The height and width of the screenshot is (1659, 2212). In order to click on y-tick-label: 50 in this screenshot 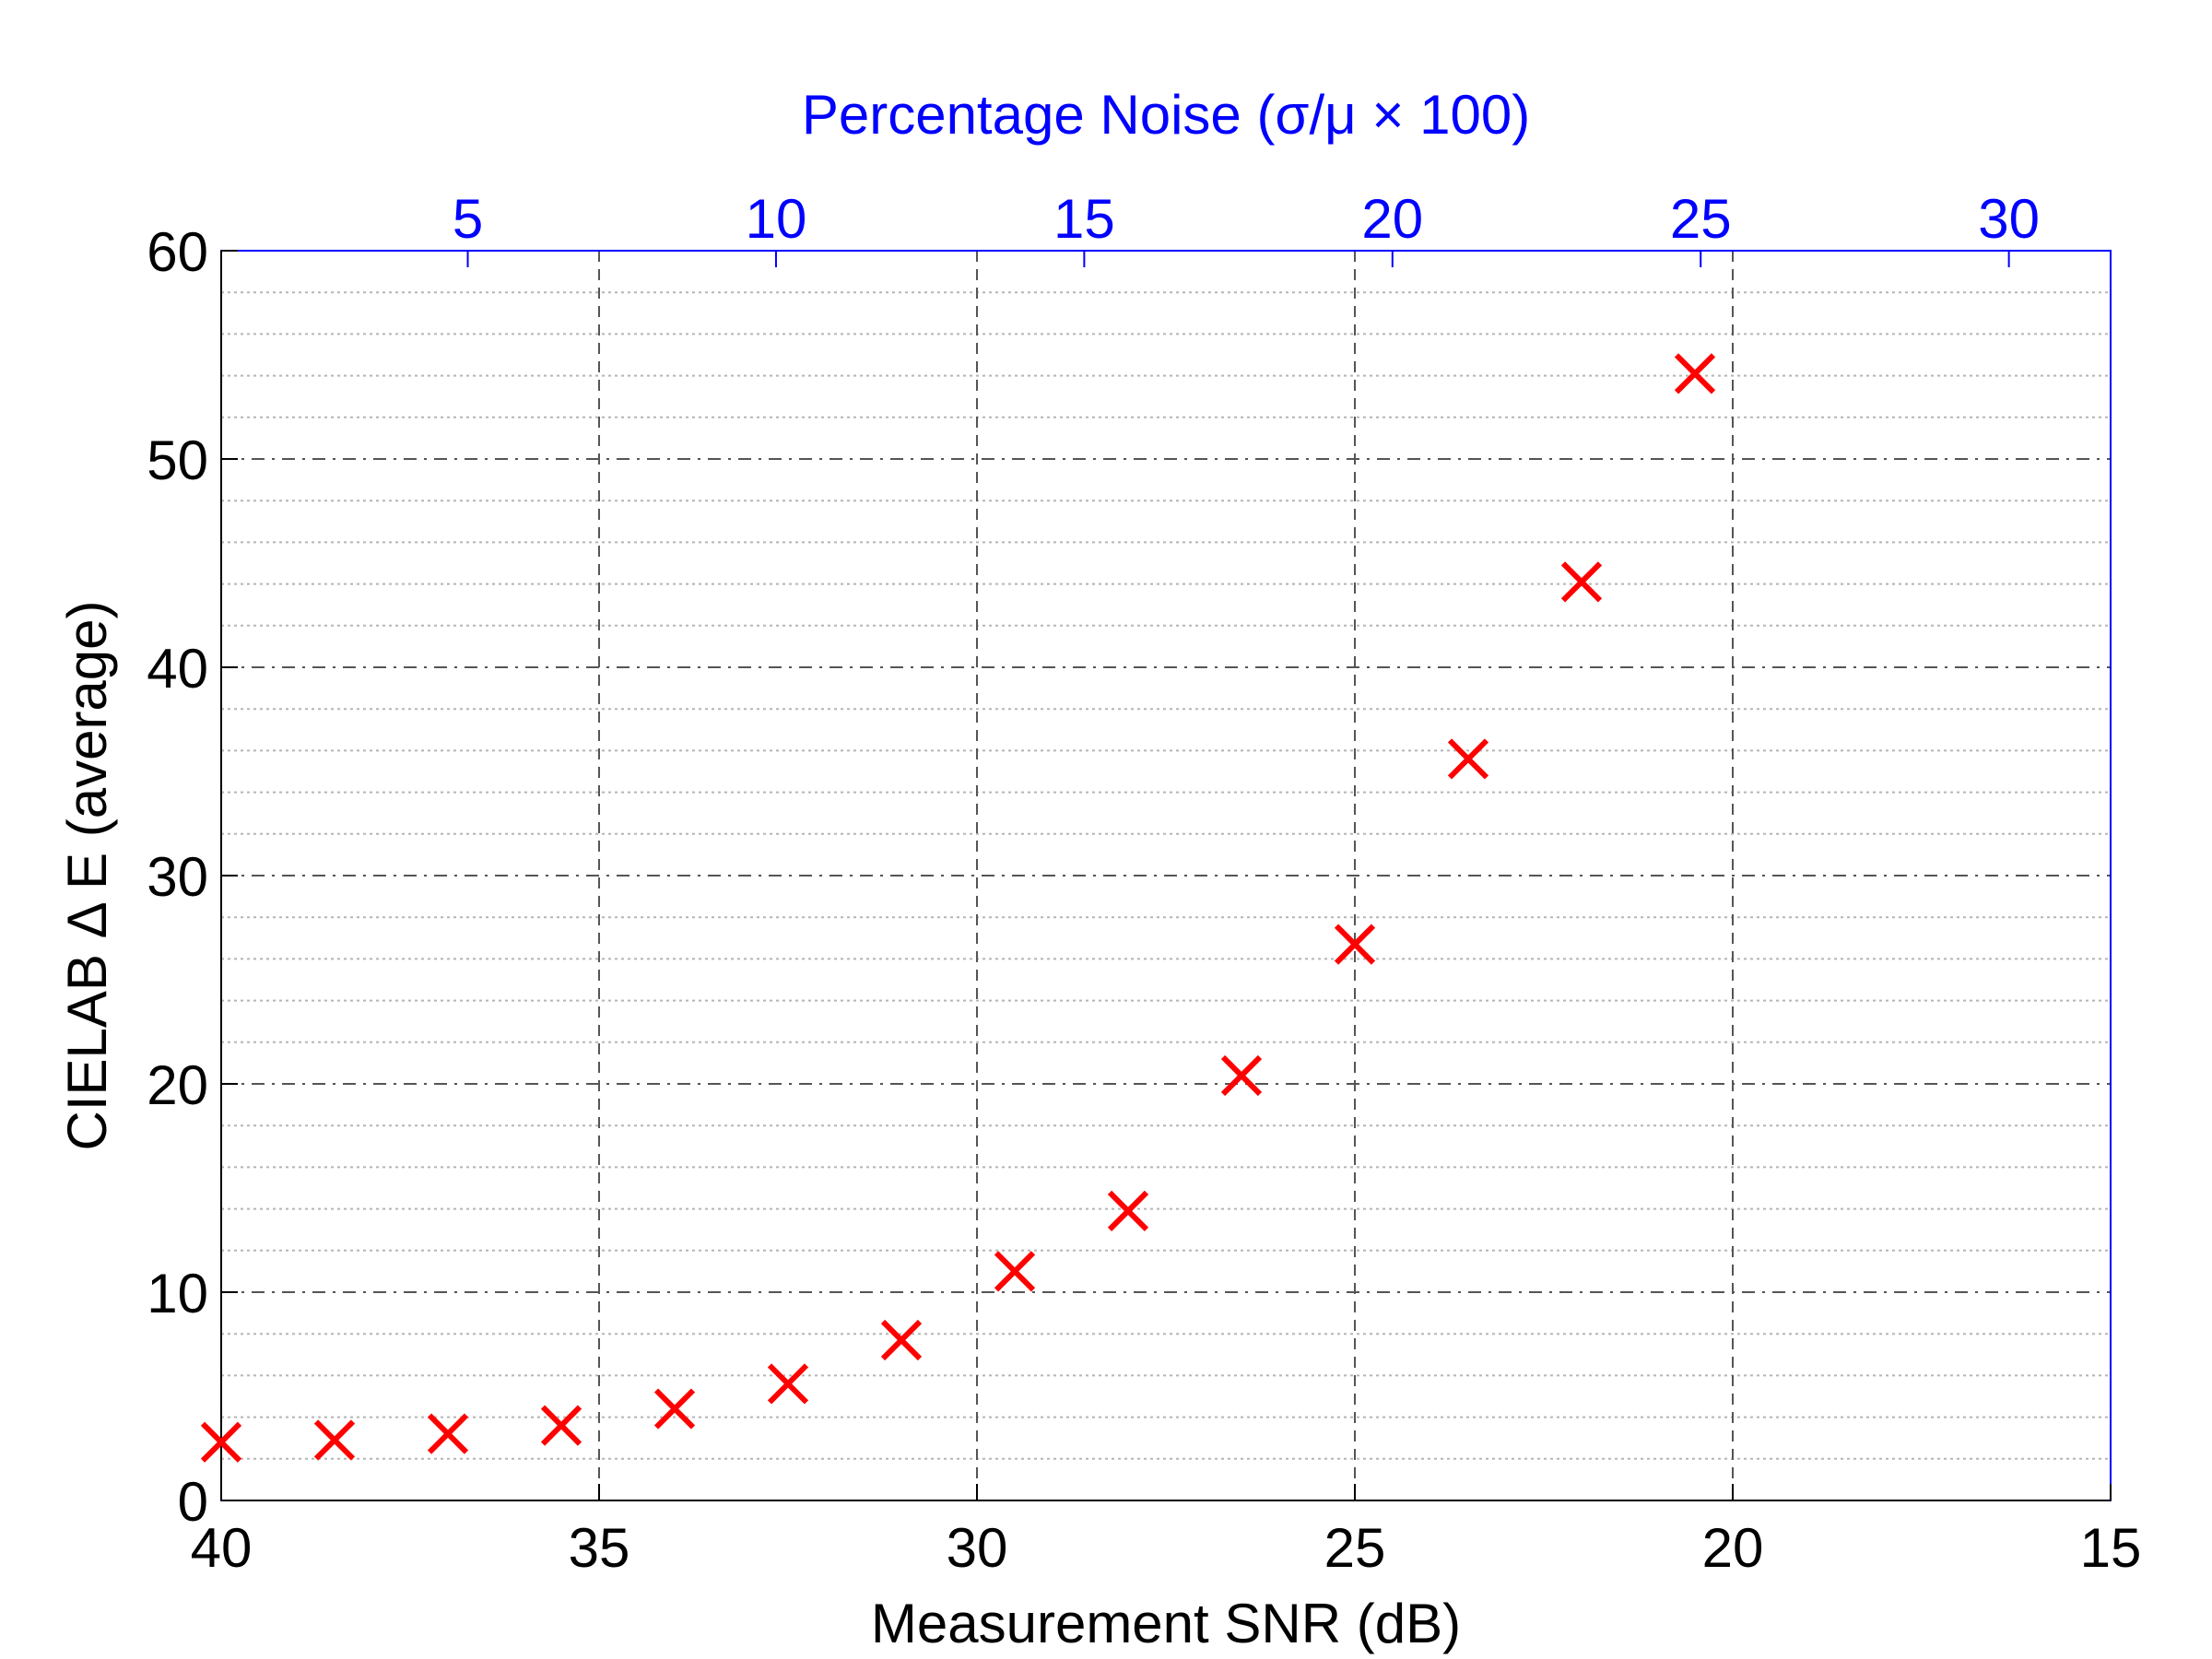, I will do `click(177, 460)`.